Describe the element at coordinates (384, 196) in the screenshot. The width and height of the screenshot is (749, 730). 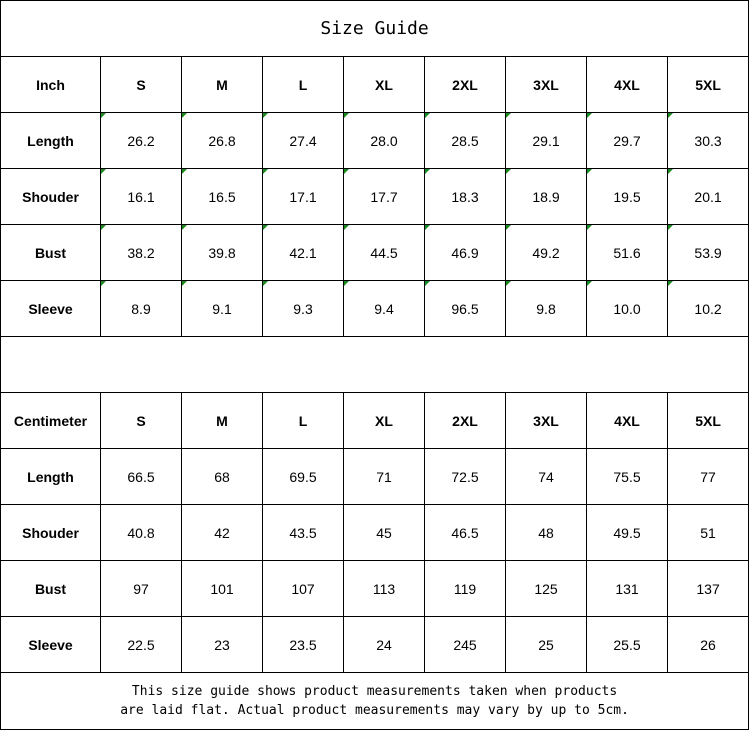
I see `measurement-cell: 17.7` at that location.